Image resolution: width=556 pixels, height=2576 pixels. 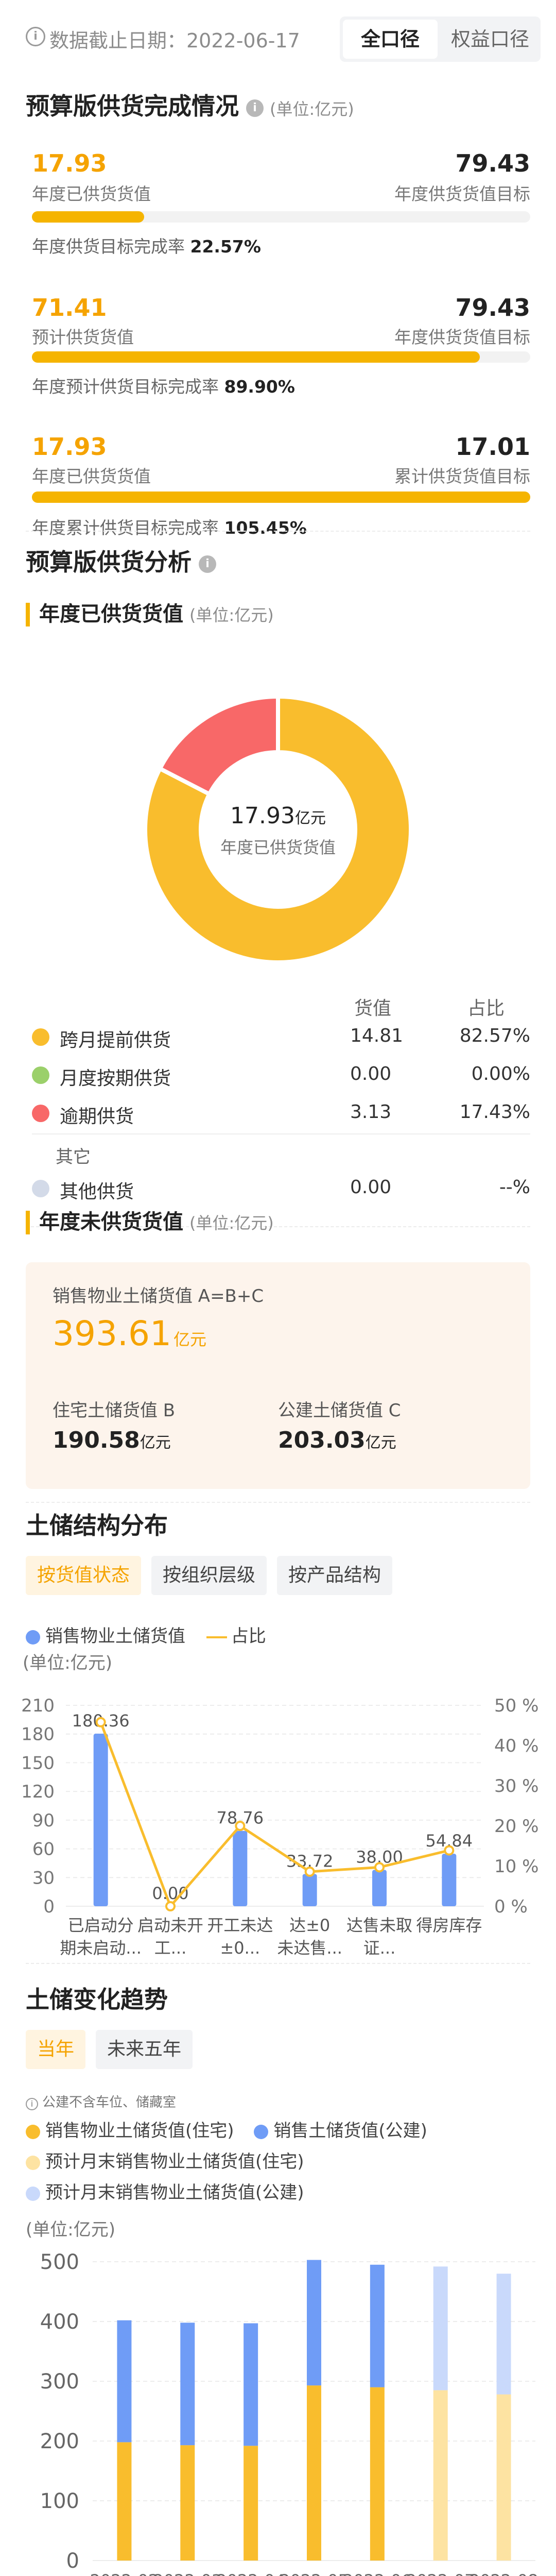 What do you see at coordinates (380, 1443) in the screenshot?
I see `c-unit: 亿元` at bounding box center [380, 1443].